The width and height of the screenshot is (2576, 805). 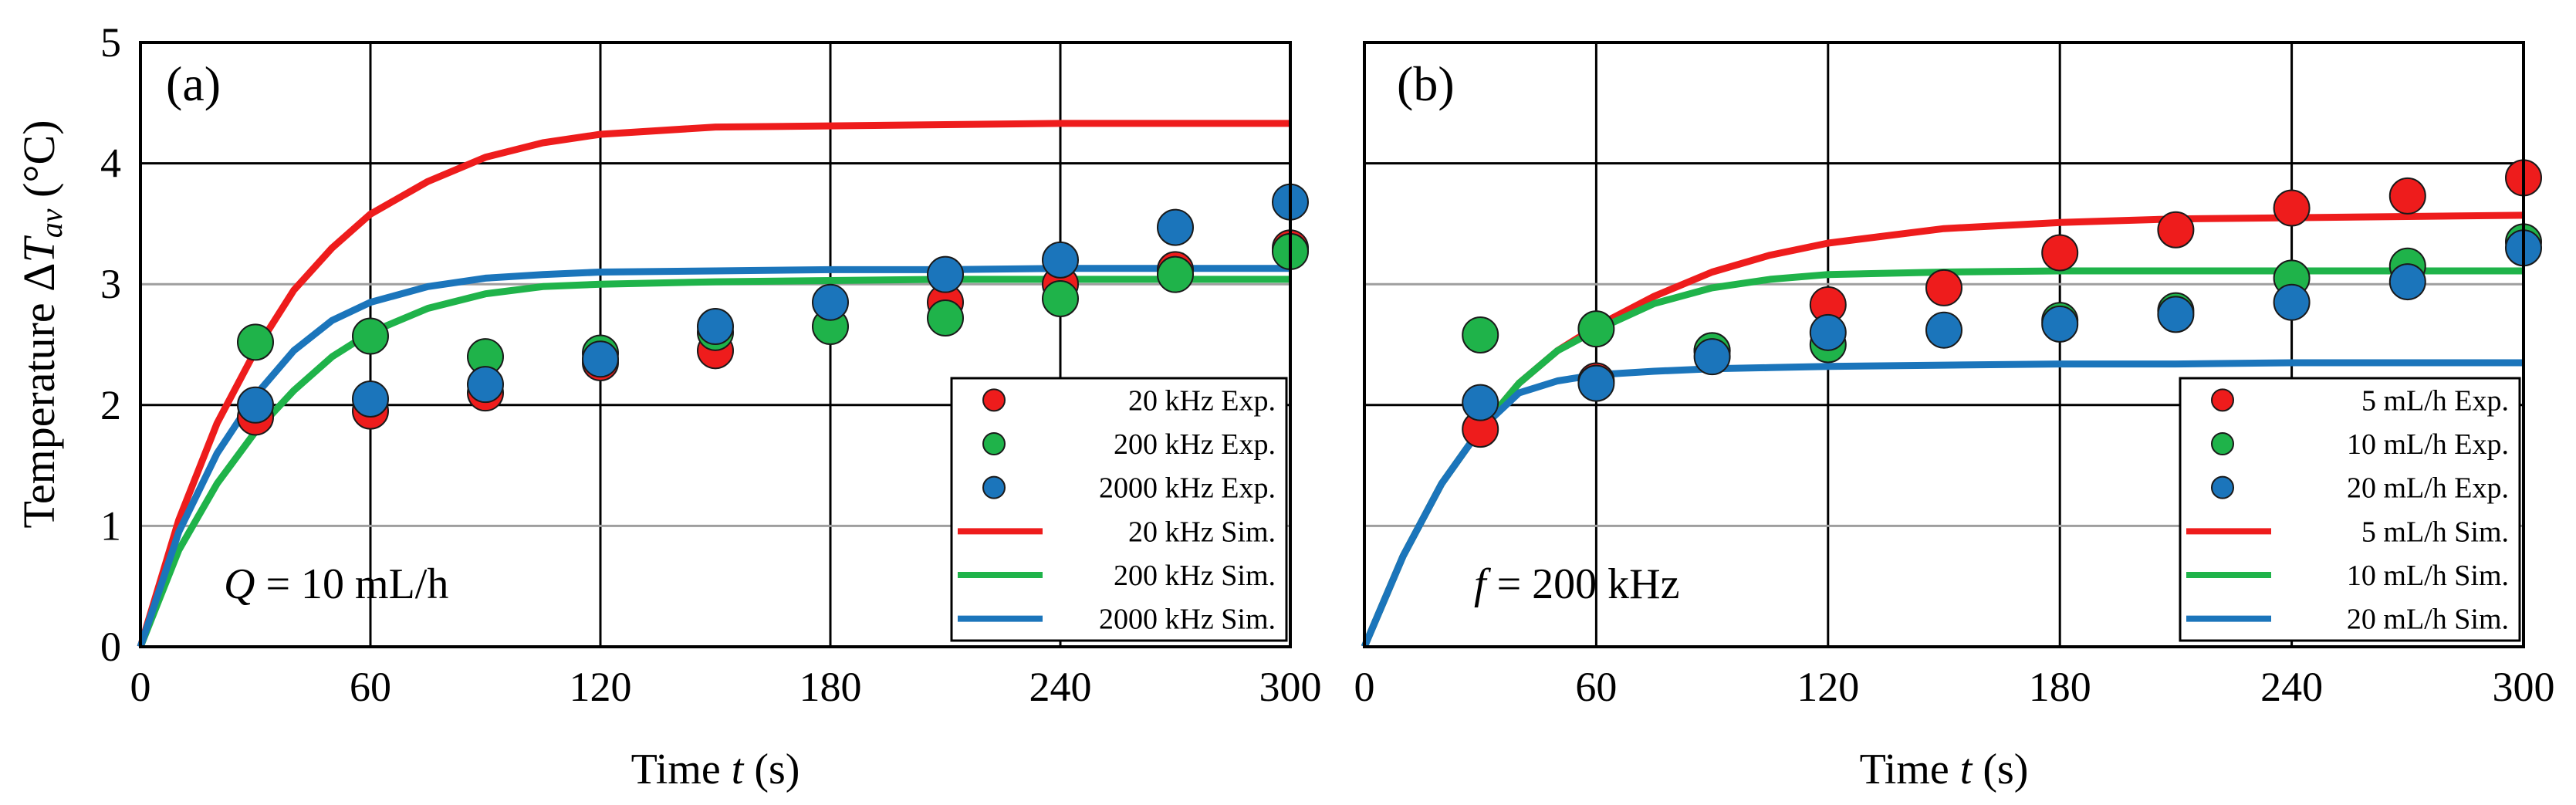 What do you see at coordinates (994, 443) in the screenshot?
I see `legend-marker-200-khz-exp` at bounding box center [994, 443].